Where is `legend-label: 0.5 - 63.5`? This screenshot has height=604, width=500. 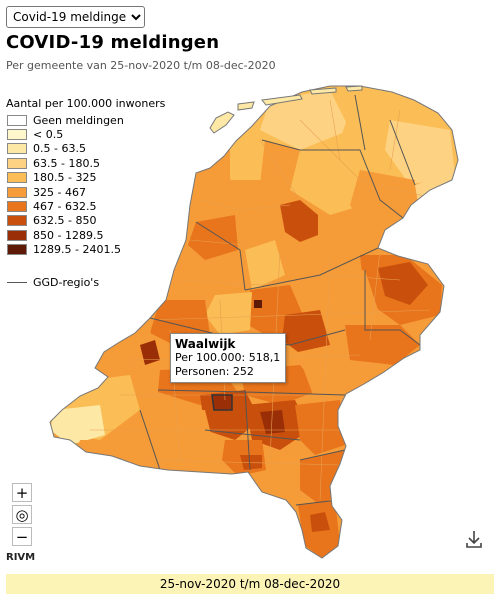 legend-label: 0.5 - 63.5 is located at coordinates (59, 149).